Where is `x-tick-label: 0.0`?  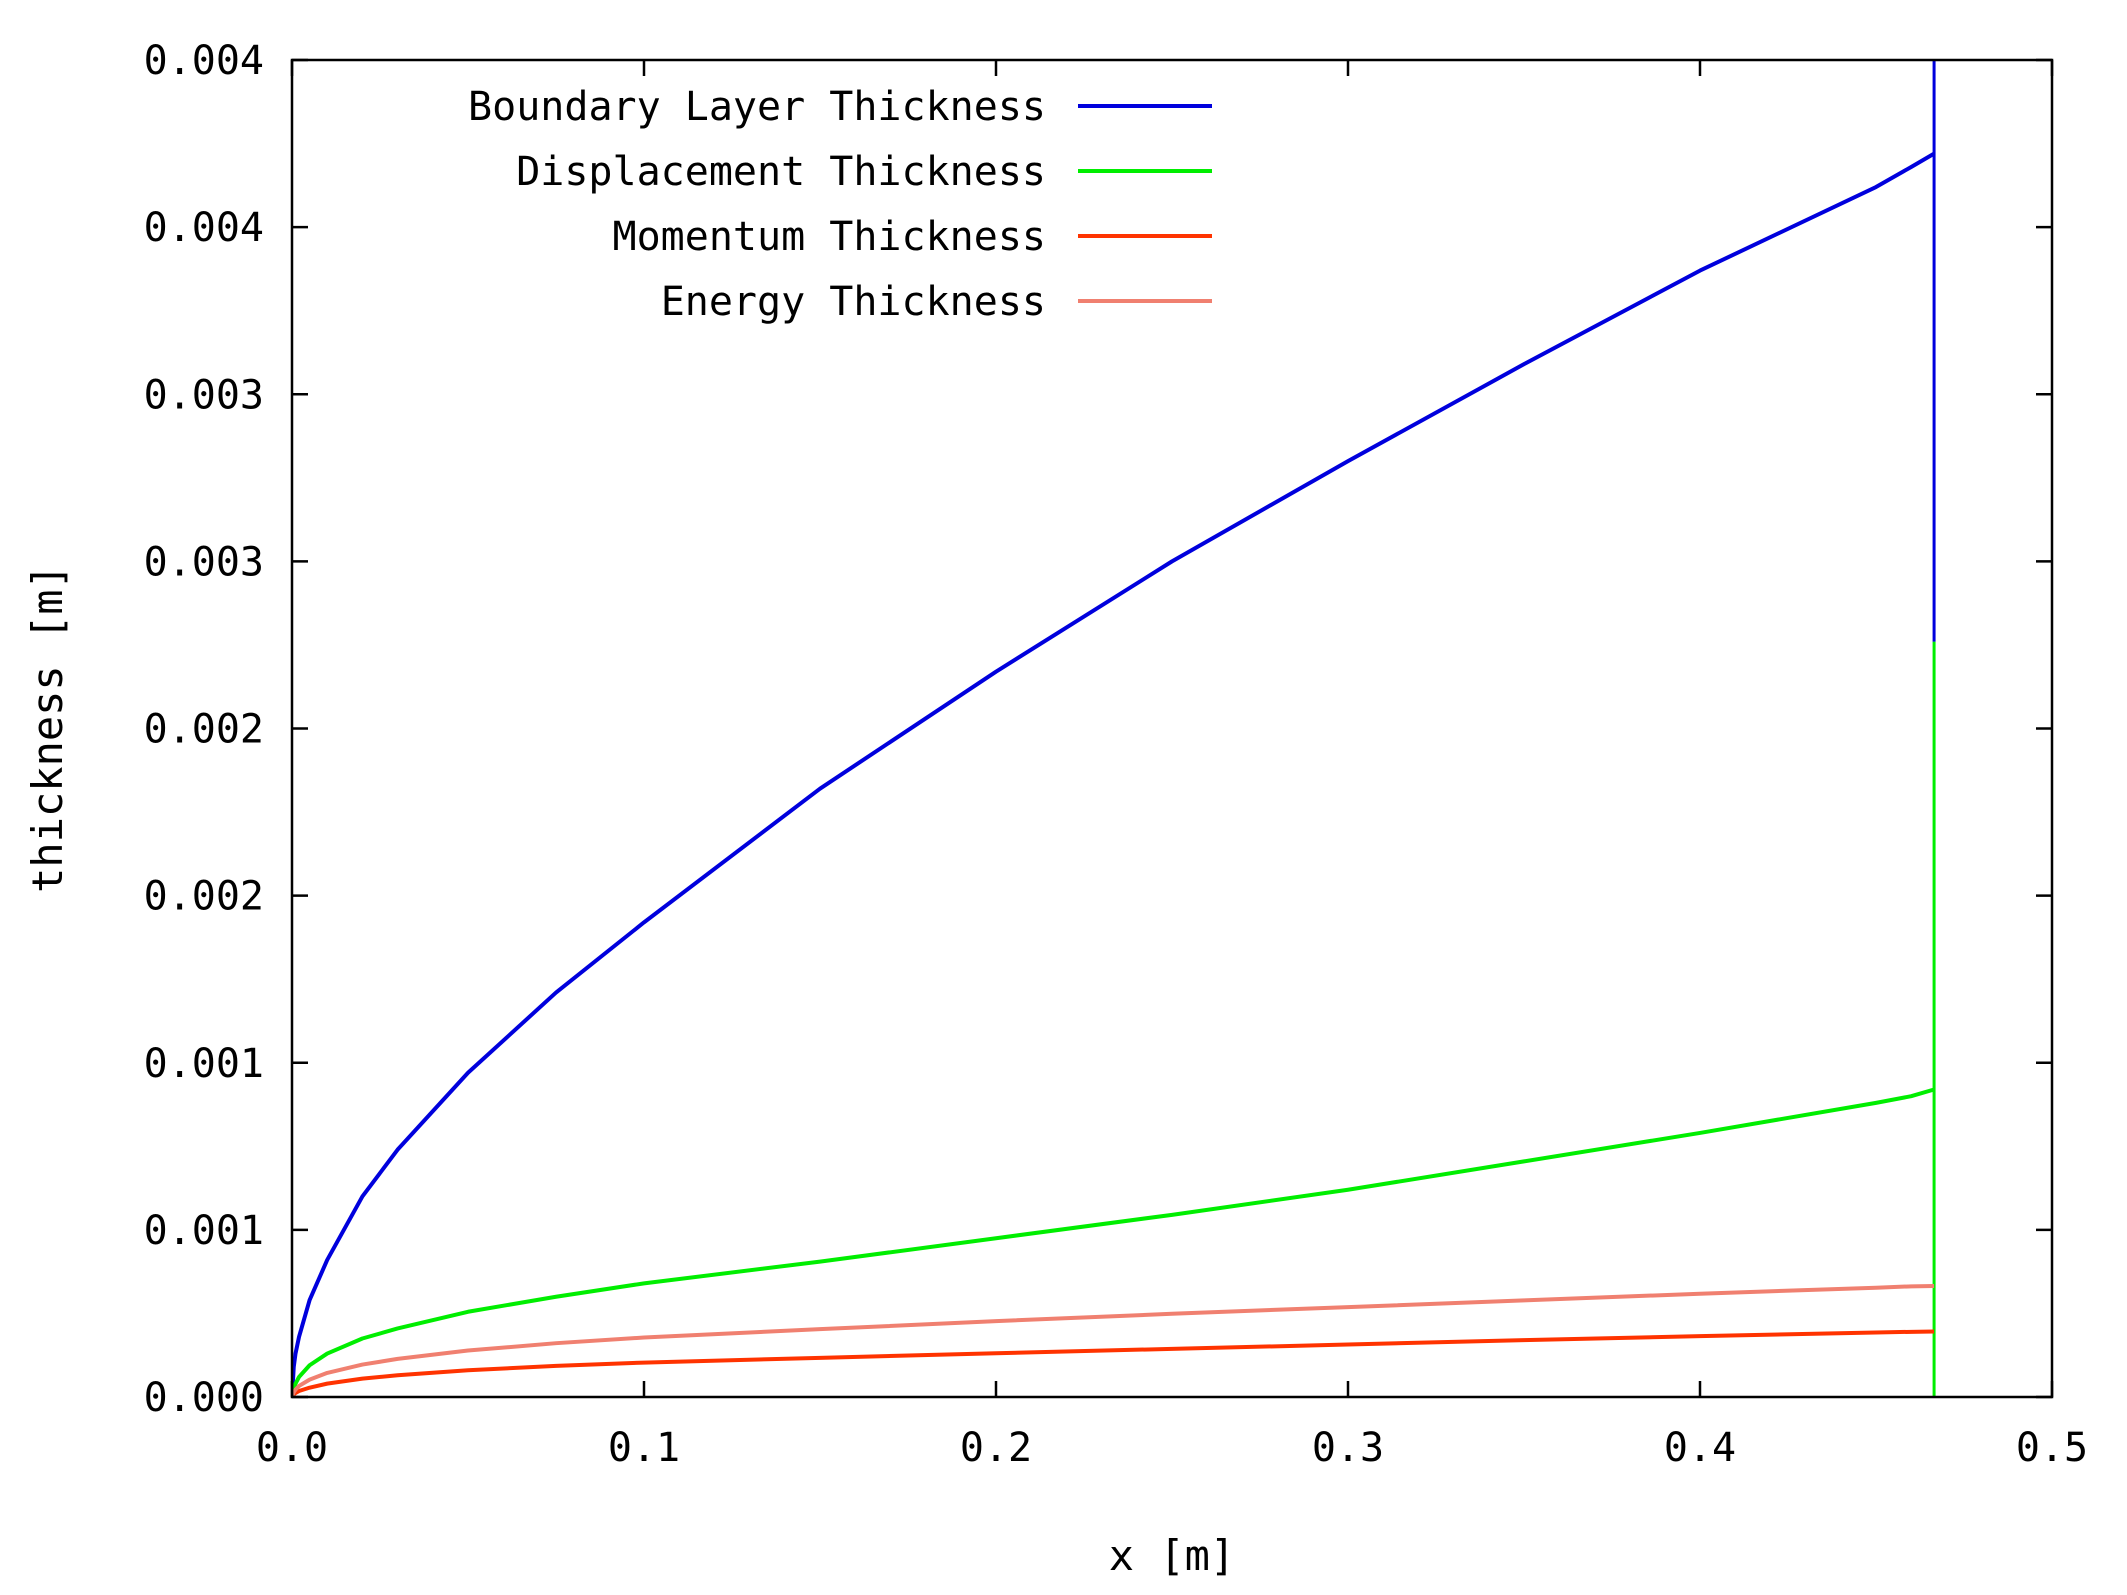
x-tick-label: 0.0 is located at coordinates (292, 1448).